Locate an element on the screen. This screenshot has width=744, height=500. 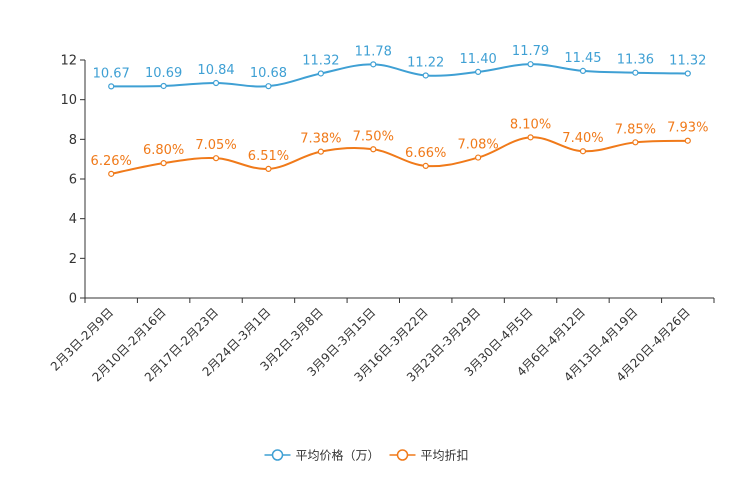
y-tick-label: 12 is located at coordinates (68, 61).